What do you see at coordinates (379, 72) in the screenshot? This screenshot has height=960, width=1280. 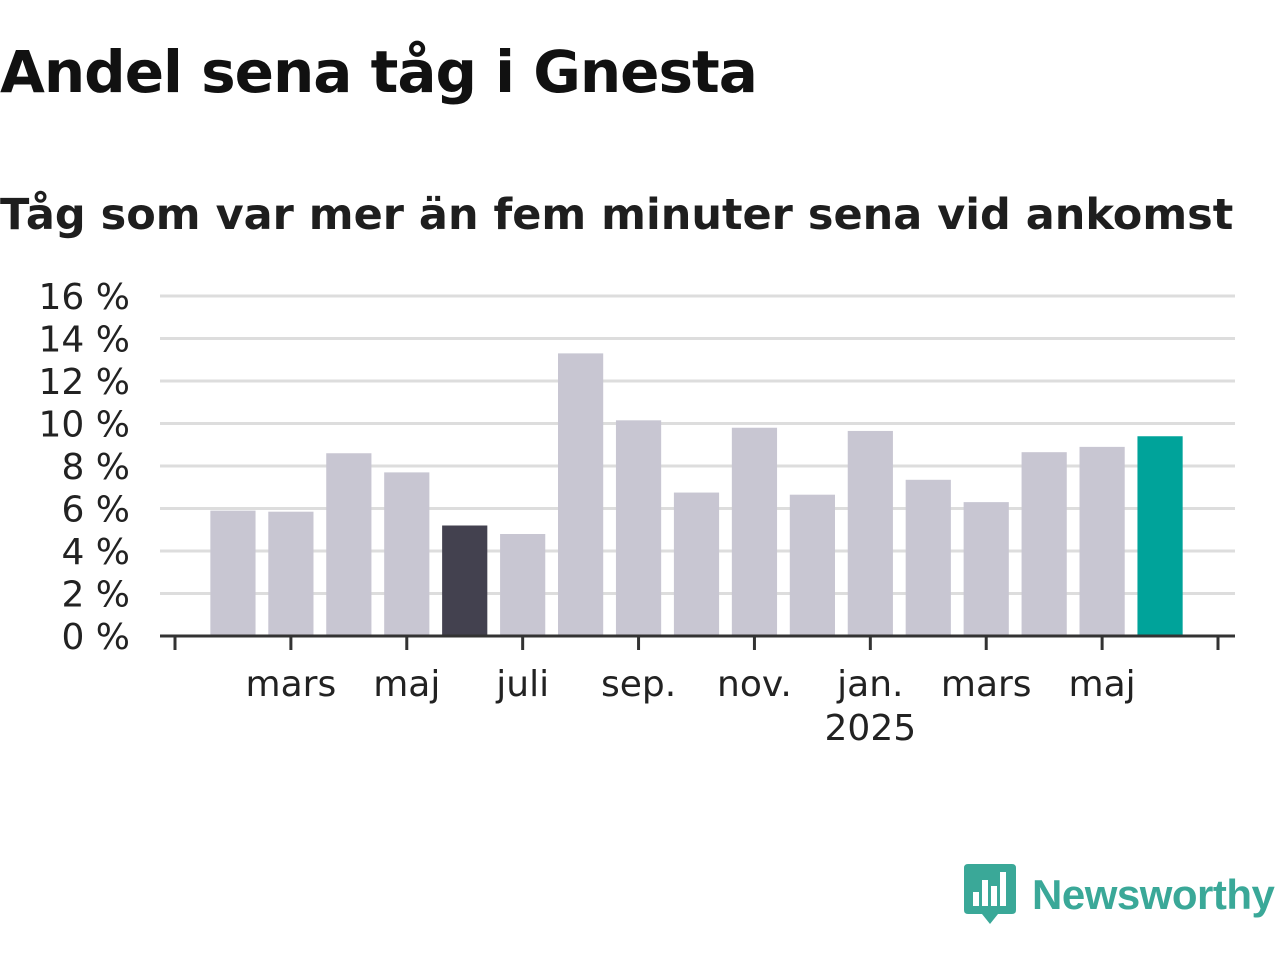 I see `chart-title: Andel sena tåg i Gnesta` at bounding box center [379, 72].